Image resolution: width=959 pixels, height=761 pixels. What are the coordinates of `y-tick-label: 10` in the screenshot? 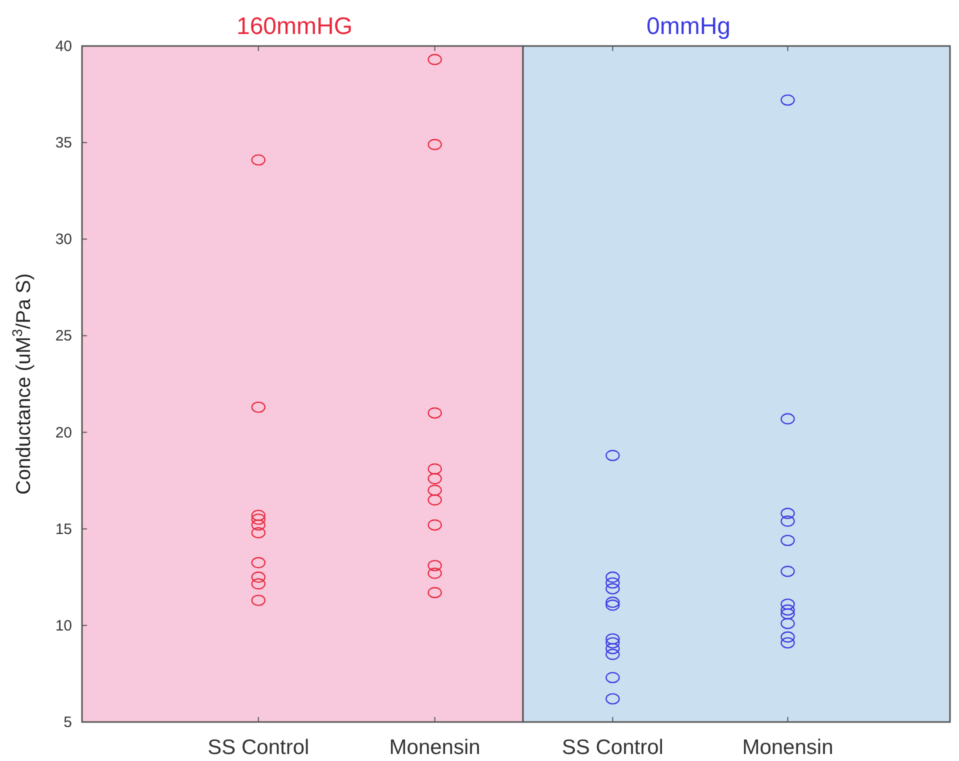 It's located at (63, 625).